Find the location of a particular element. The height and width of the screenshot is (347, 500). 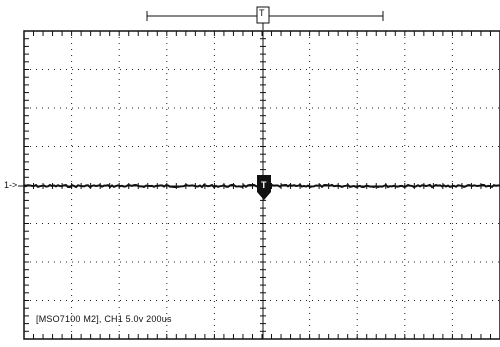

trigger-center-marker is located at coordinates (264, 187).